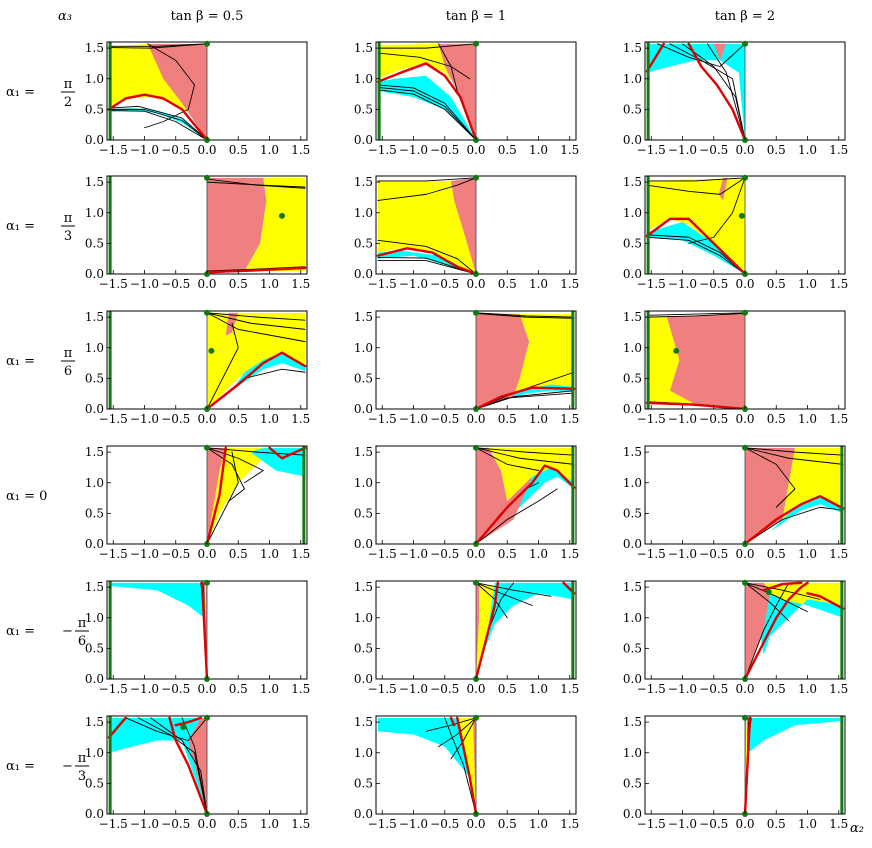 This screenshot has height=848, width=872. Describe the element at coordinates (857, 828) in the screenshot. I see `x-axis-name: α₂` at that location.